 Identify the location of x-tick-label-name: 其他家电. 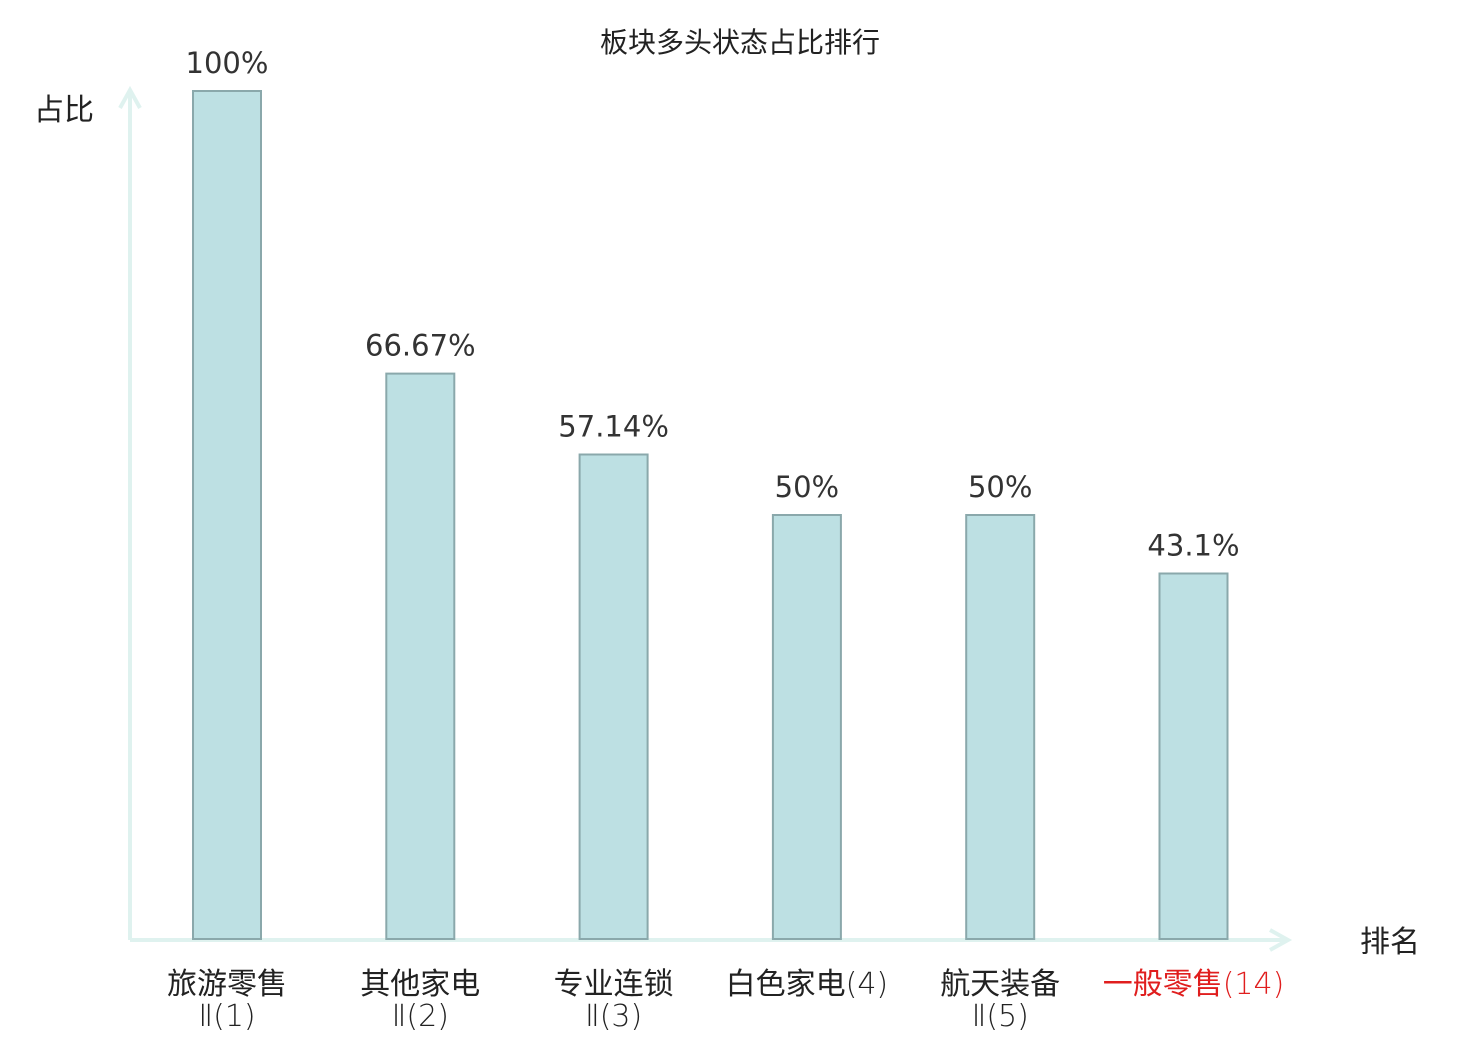
(420, 984).